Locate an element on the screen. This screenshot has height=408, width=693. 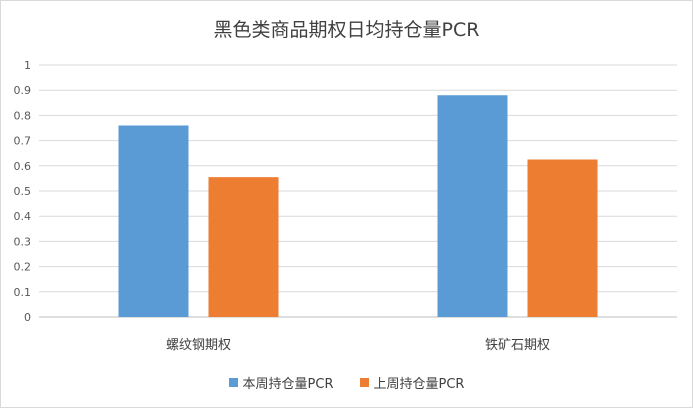
legend-label-last-week: 上周持仓量PCR is located at coordinates (419, 384).